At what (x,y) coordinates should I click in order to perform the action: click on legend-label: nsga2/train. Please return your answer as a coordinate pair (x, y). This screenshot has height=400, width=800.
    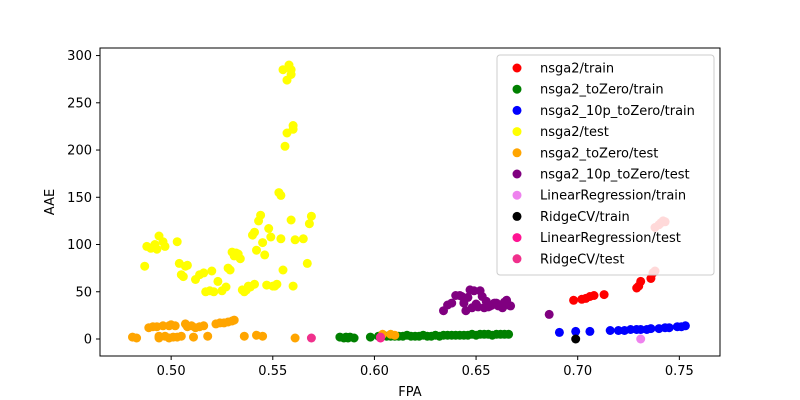
    Looking at the image, I should click on (577, 69).